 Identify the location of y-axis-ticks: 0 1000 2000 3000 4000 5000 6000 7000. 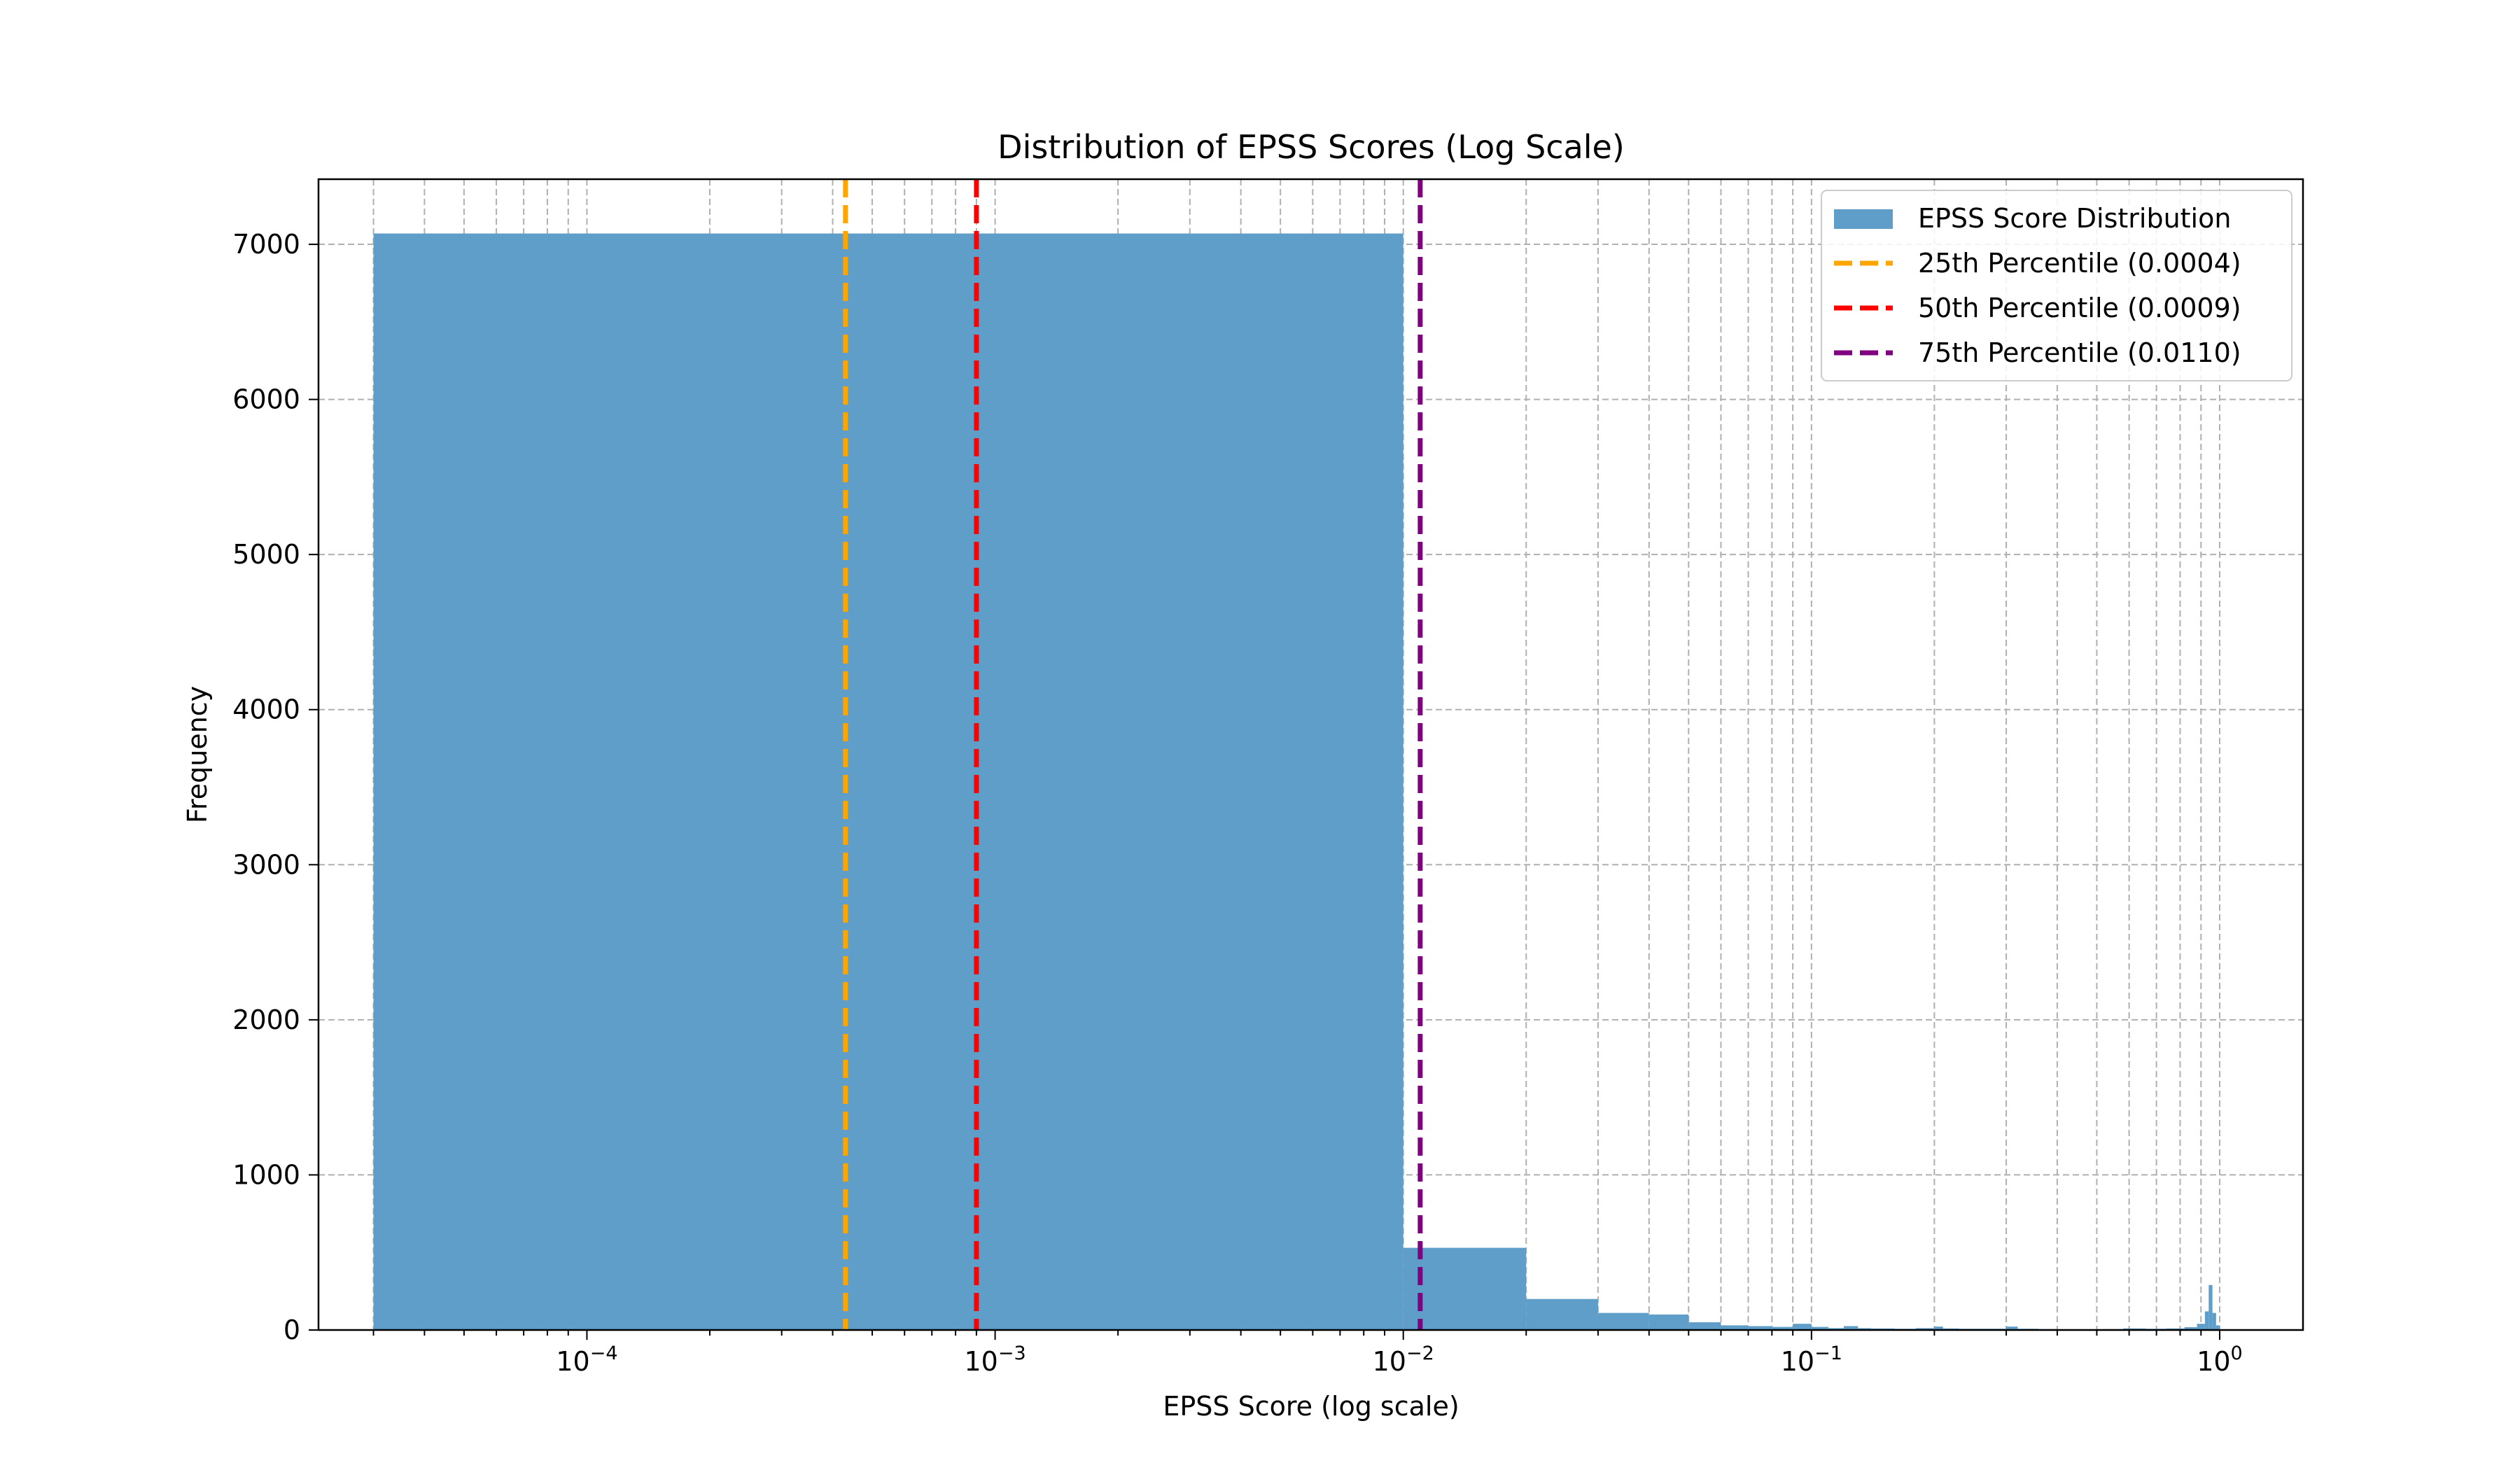
(275, 787).